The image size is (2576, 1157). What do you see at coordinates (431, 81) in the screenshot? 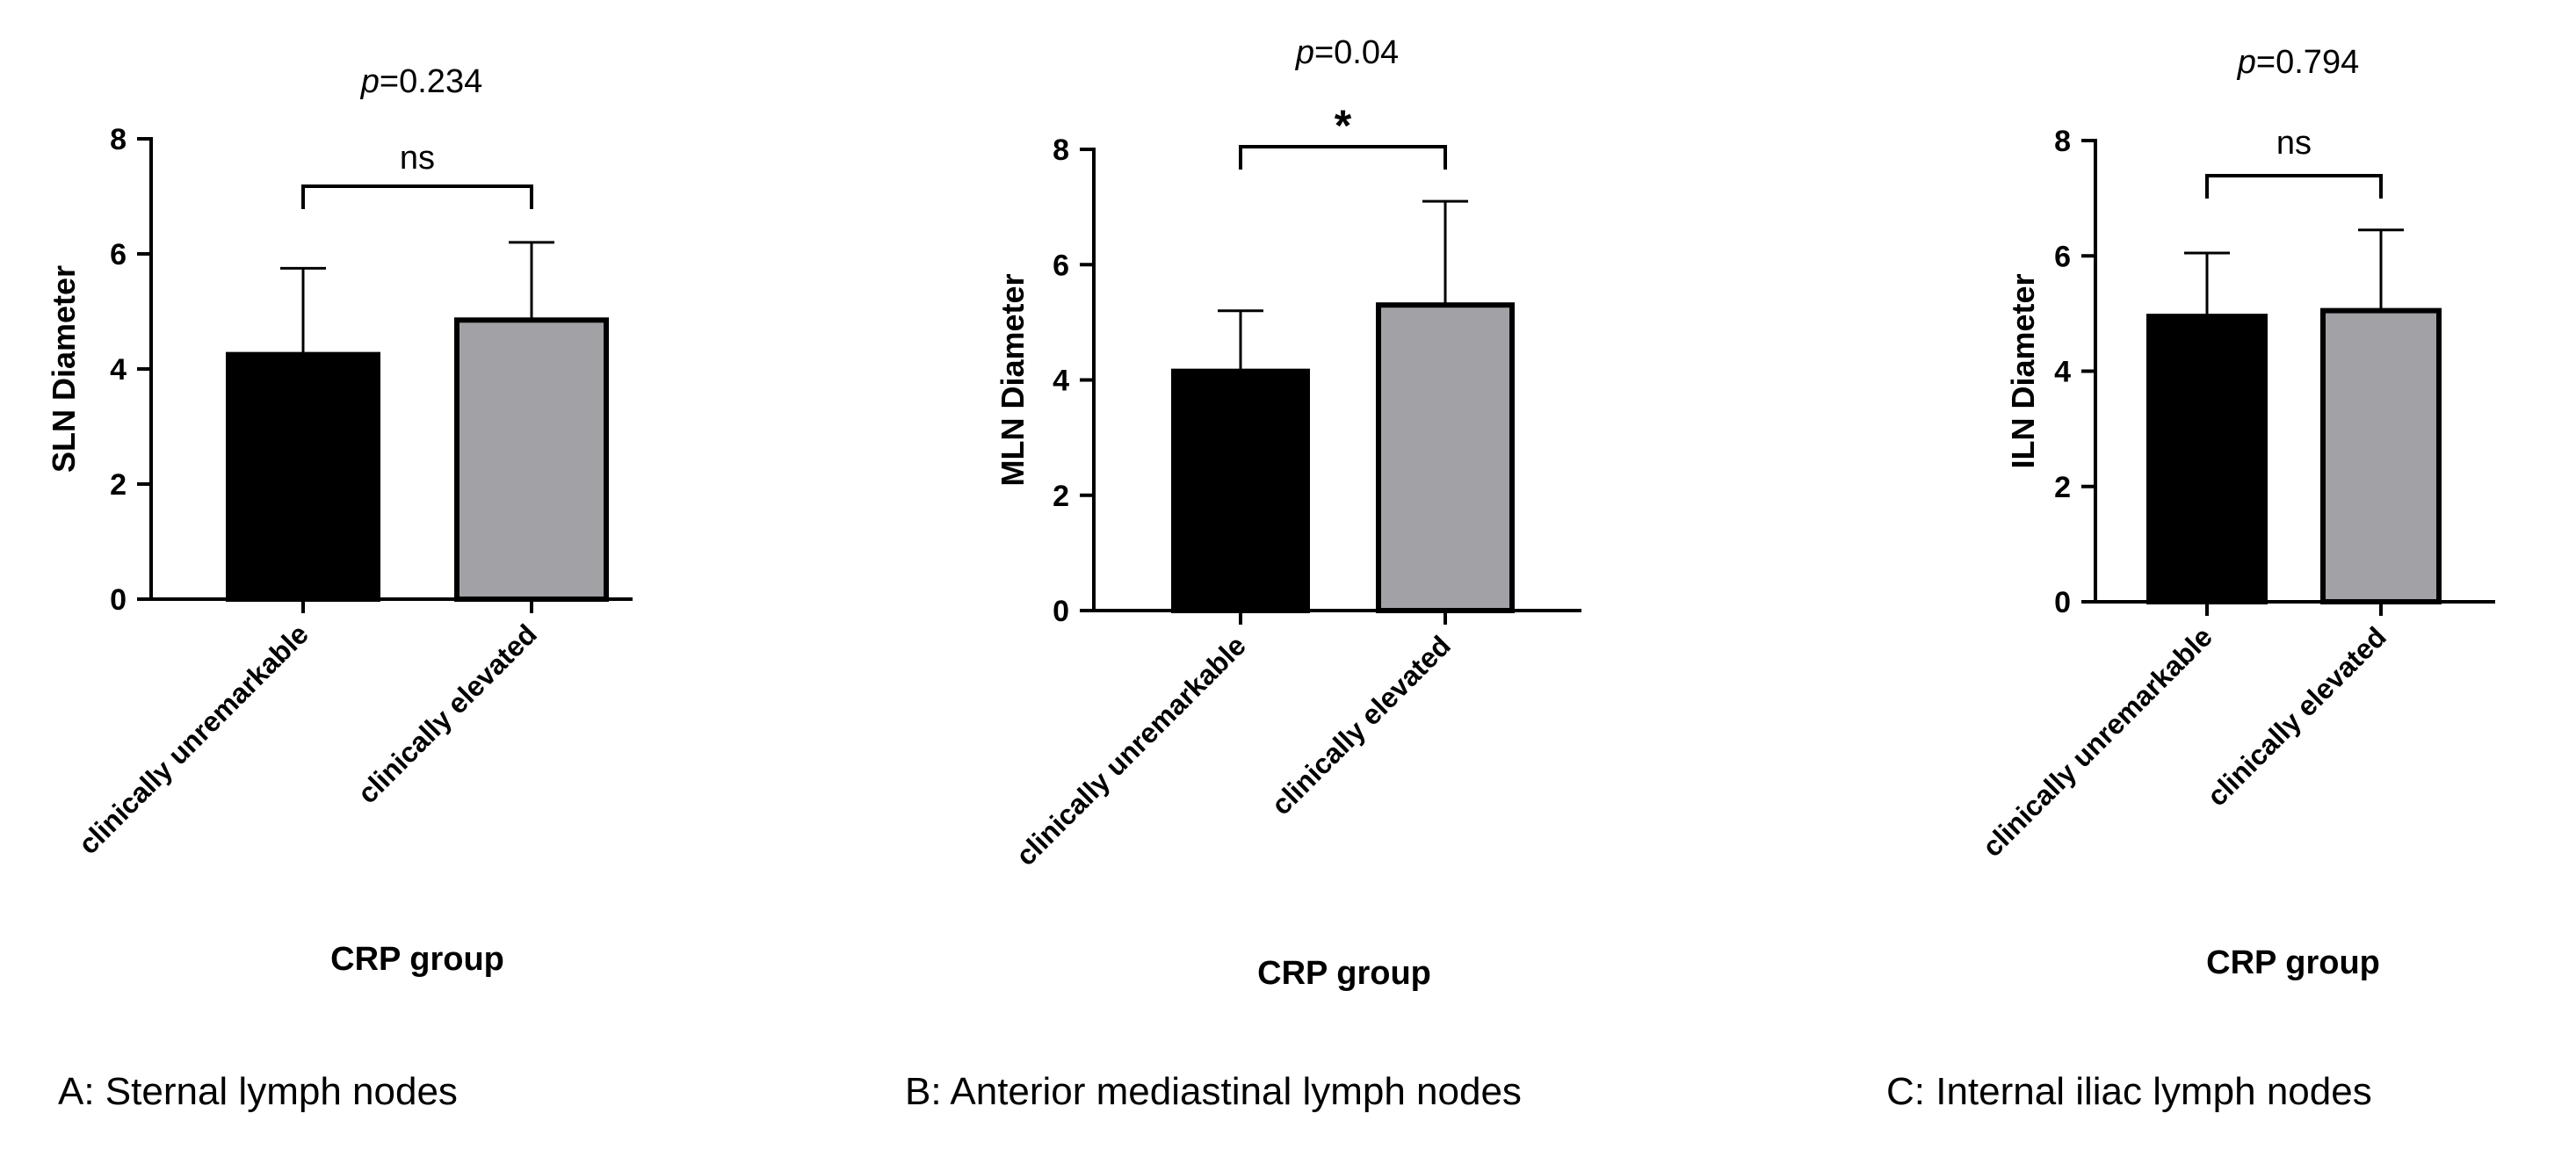
I see `p-value-number: =0.234` at bounding box center [431, 81].